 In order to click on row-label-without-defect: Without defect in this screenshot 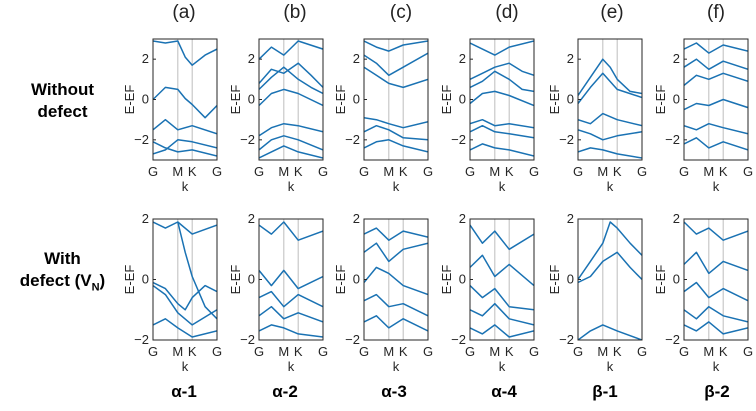, I will do `click(62, 101)`.